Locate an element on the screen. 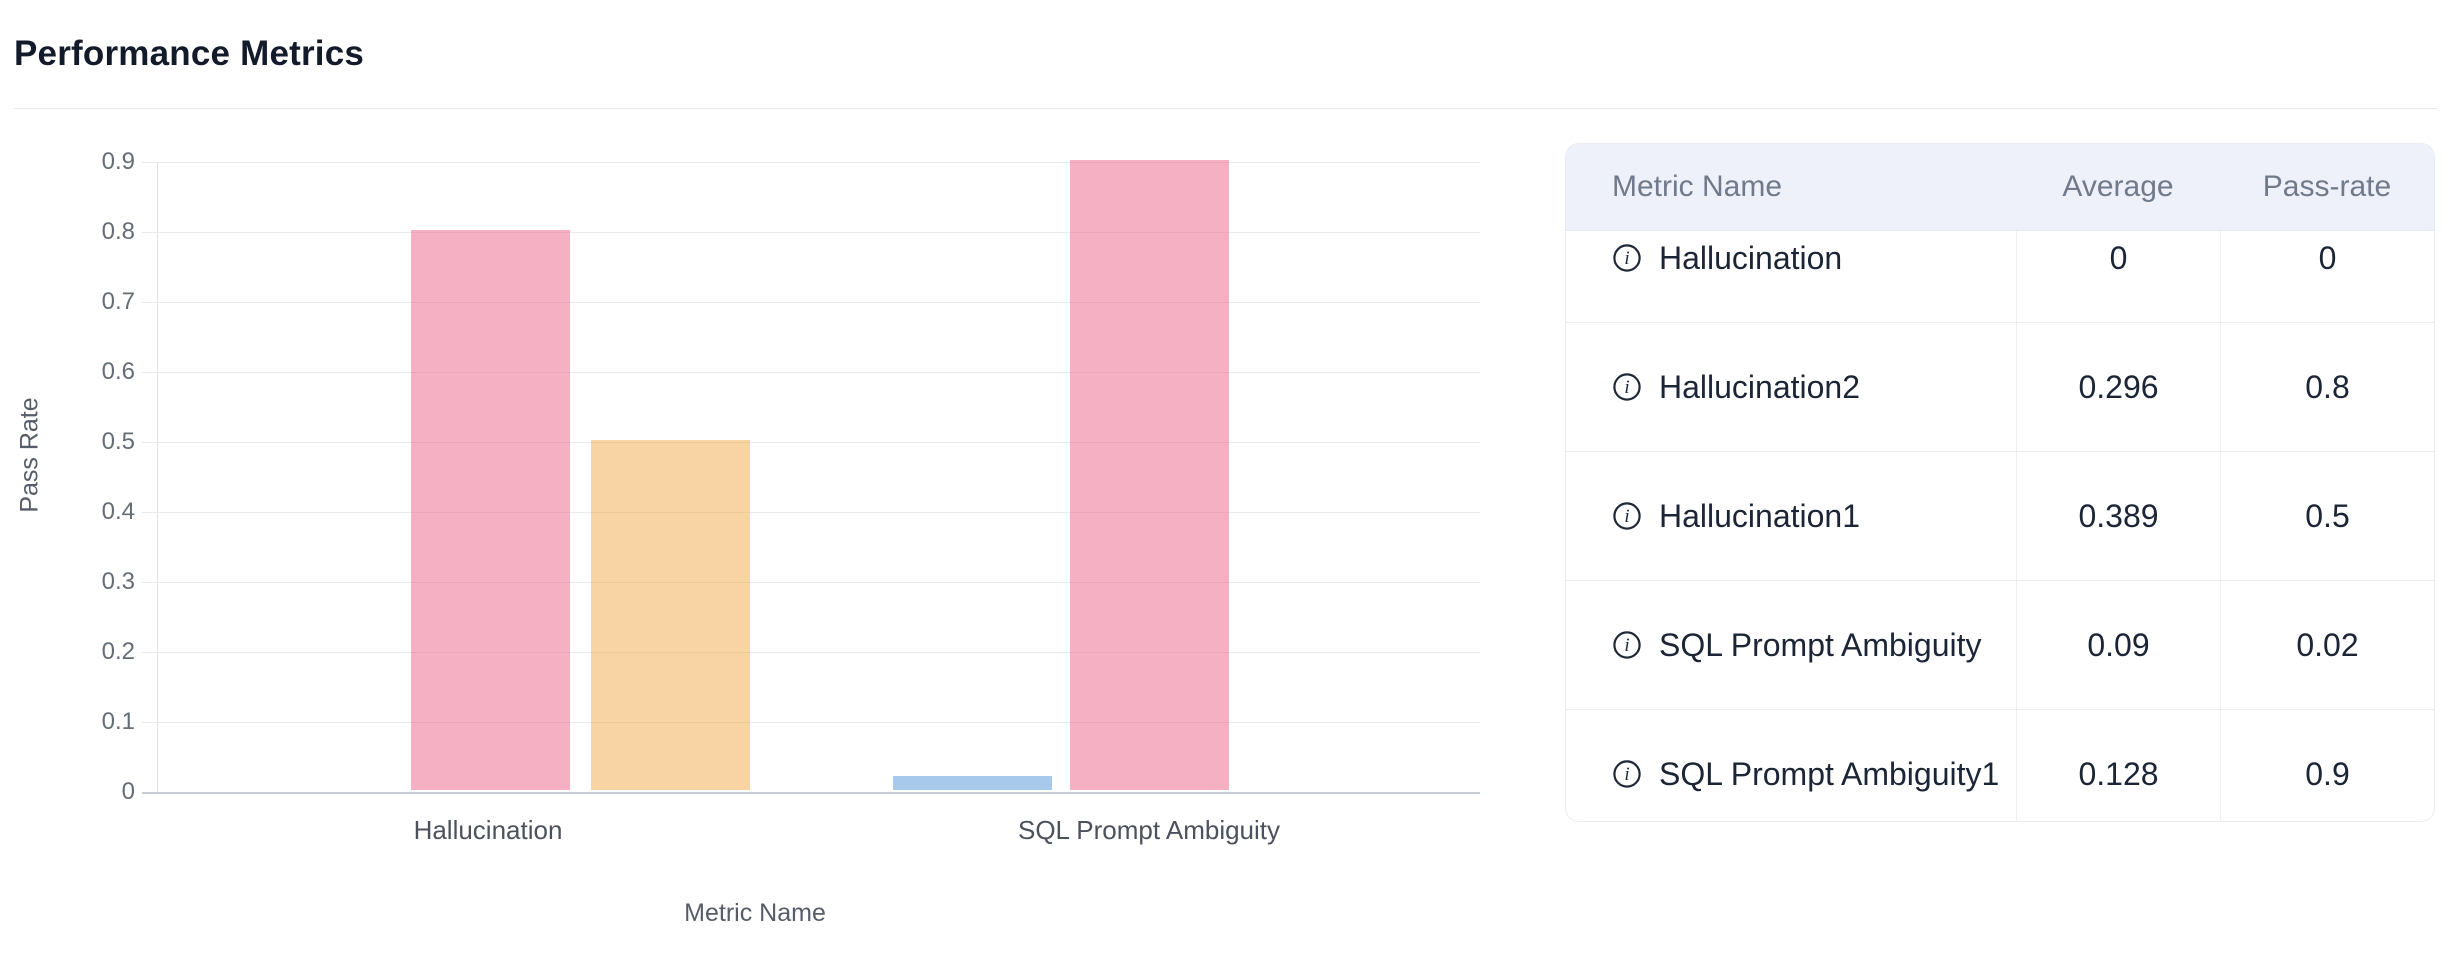  metric-name: SQL Prompt Ambiguity1 is located at coordinates (1829, 773).